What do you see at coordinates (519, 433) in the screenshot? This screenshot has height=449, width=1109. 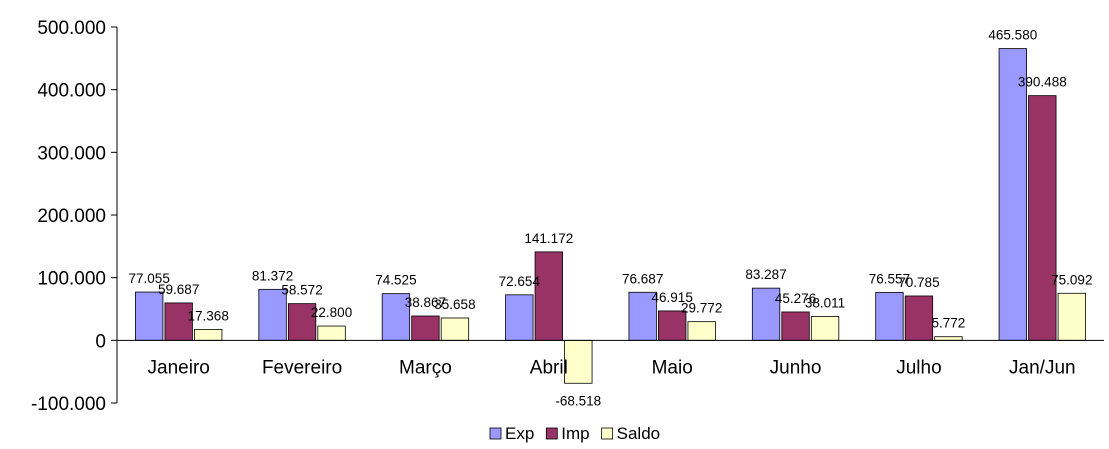 I see `legend-label-exp: Exp` at bounding box center [519, 433].